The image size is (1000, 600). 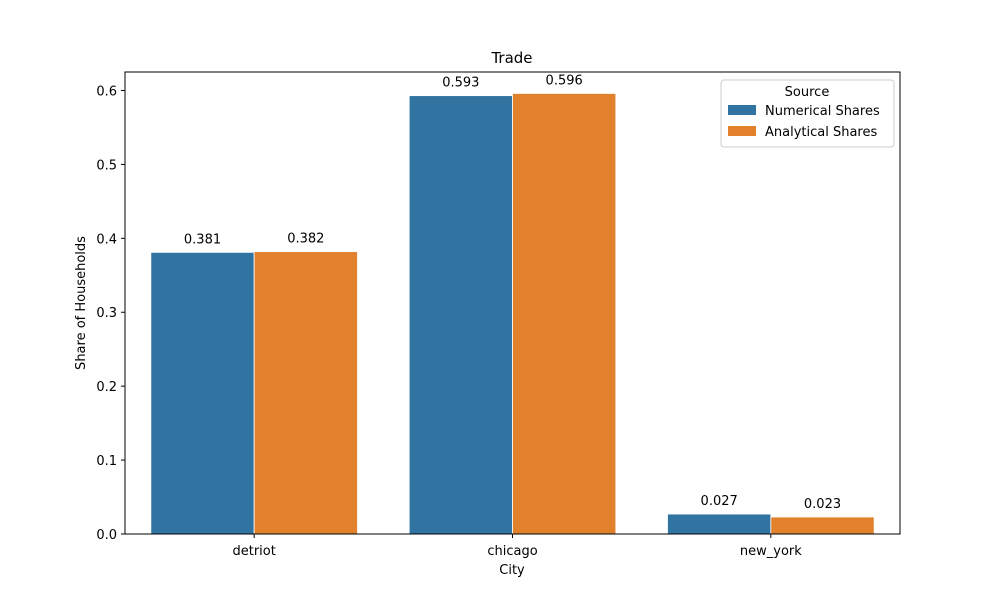 I want to click on legend-label: Analytical Shares, so click(x=821, y=132).